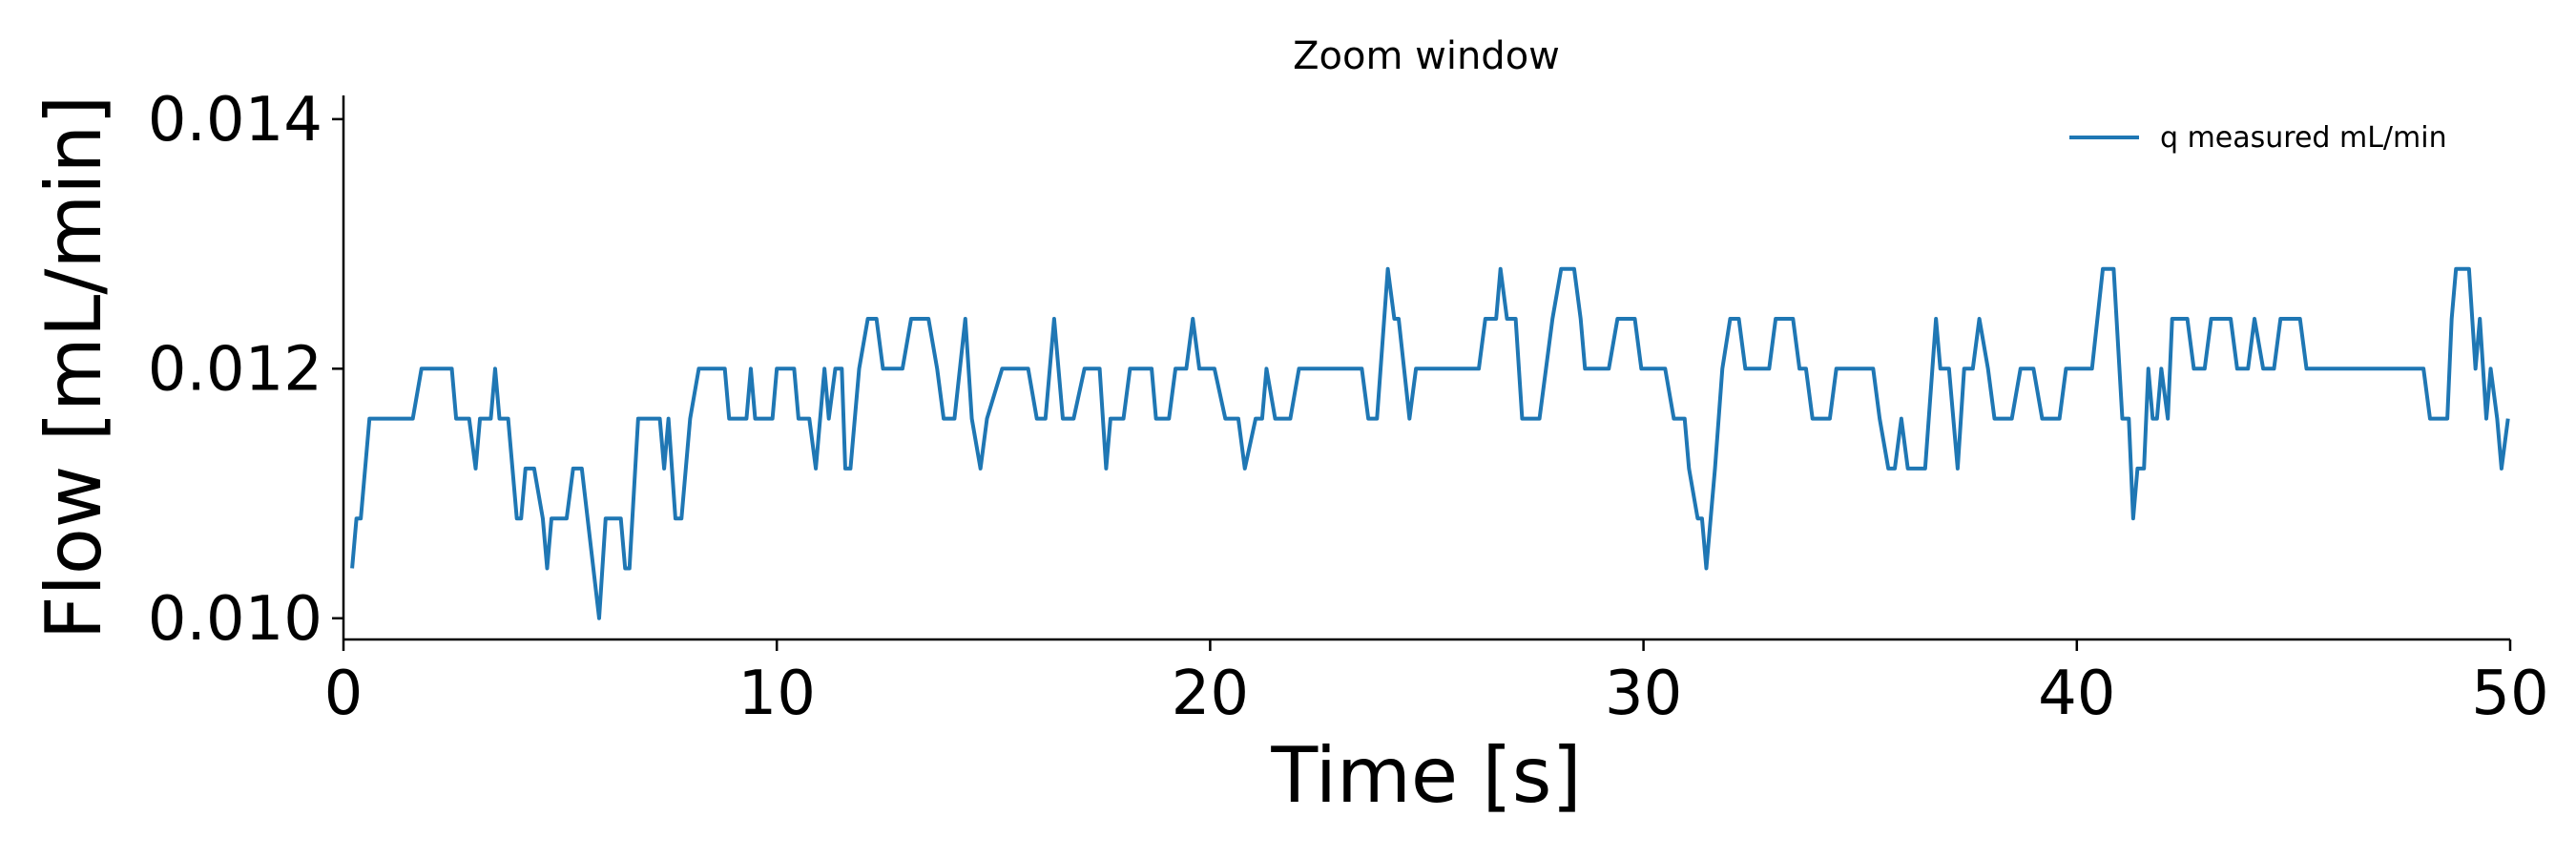 This screenshot has height=859, width=2576. I want to click on chart-title: Zoom window, so click(1426, 56).